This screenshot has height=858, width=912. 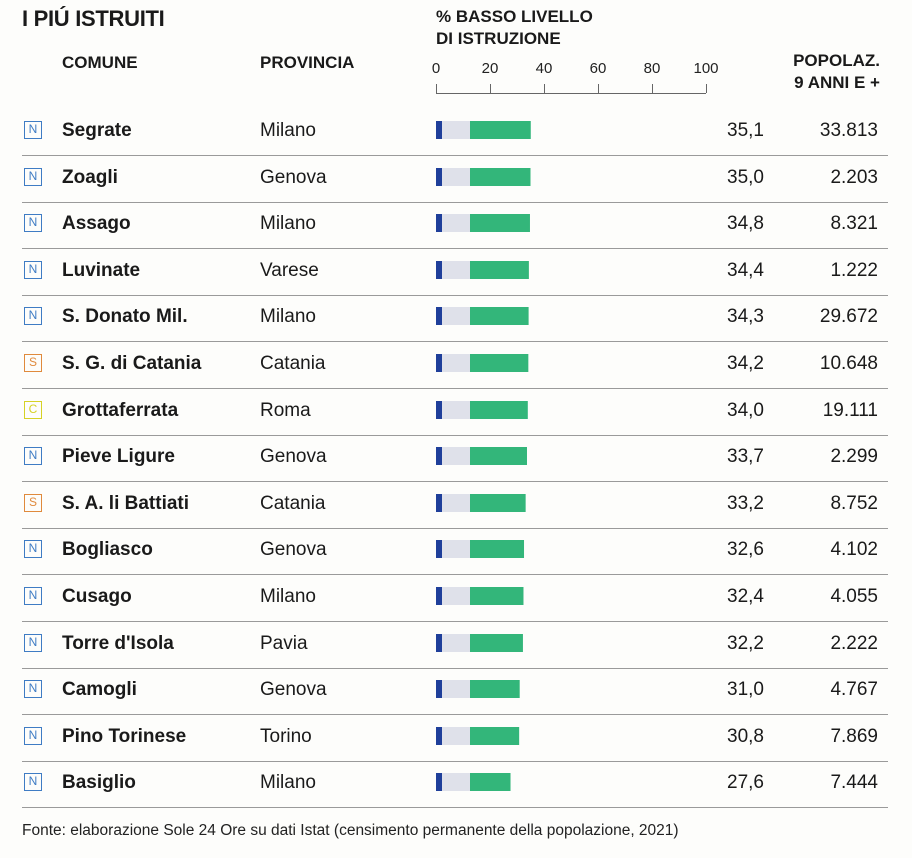 What do you see at coordinates (745, 410) in the screenshot?
I see `percentage-value: 34,0` at bounding box center [745, 410].